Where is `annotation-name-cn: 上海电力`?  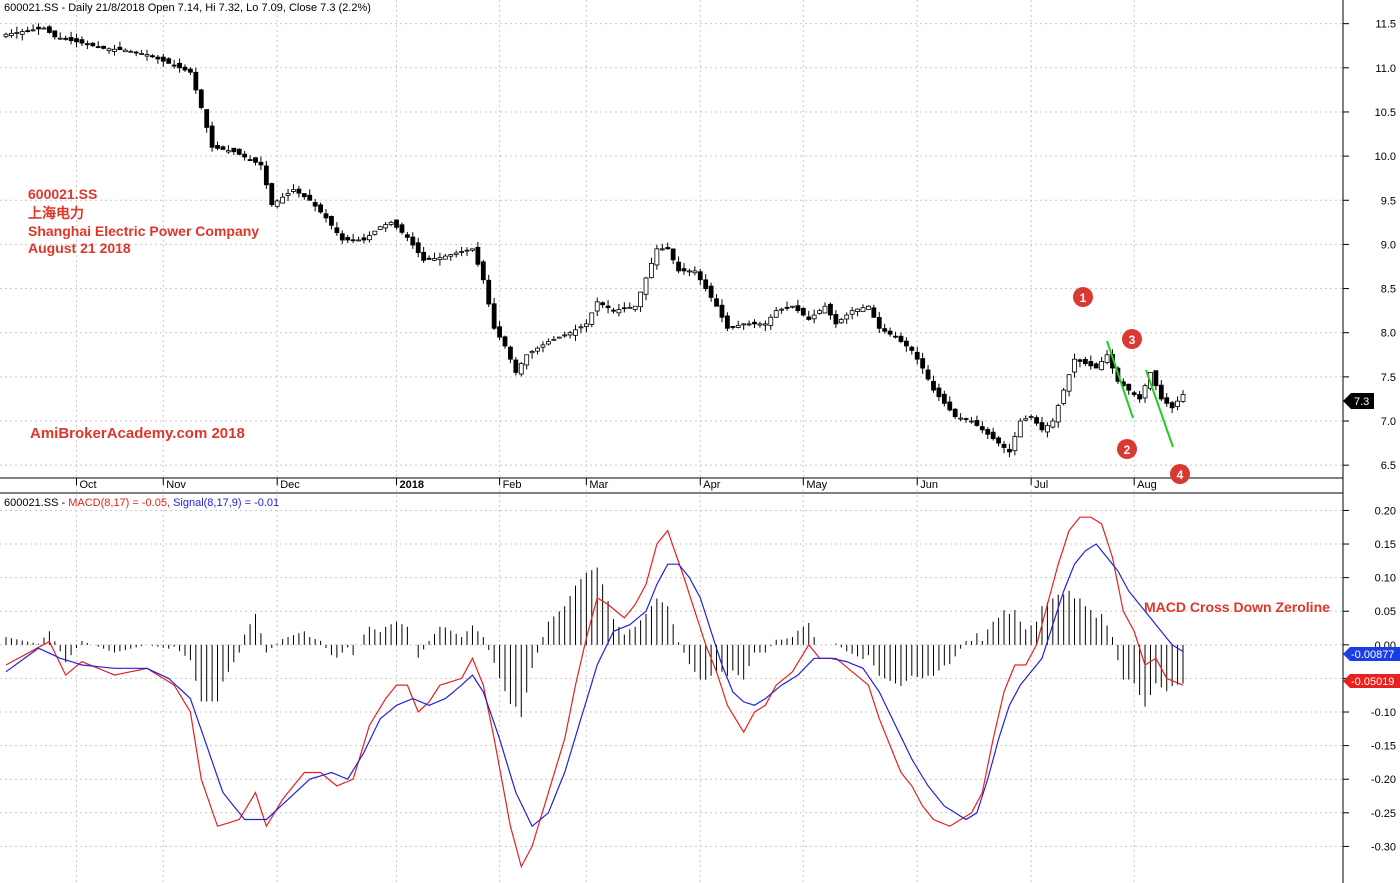
annotation-name-cn: 上海电力 is located at coordinates (56, 213).